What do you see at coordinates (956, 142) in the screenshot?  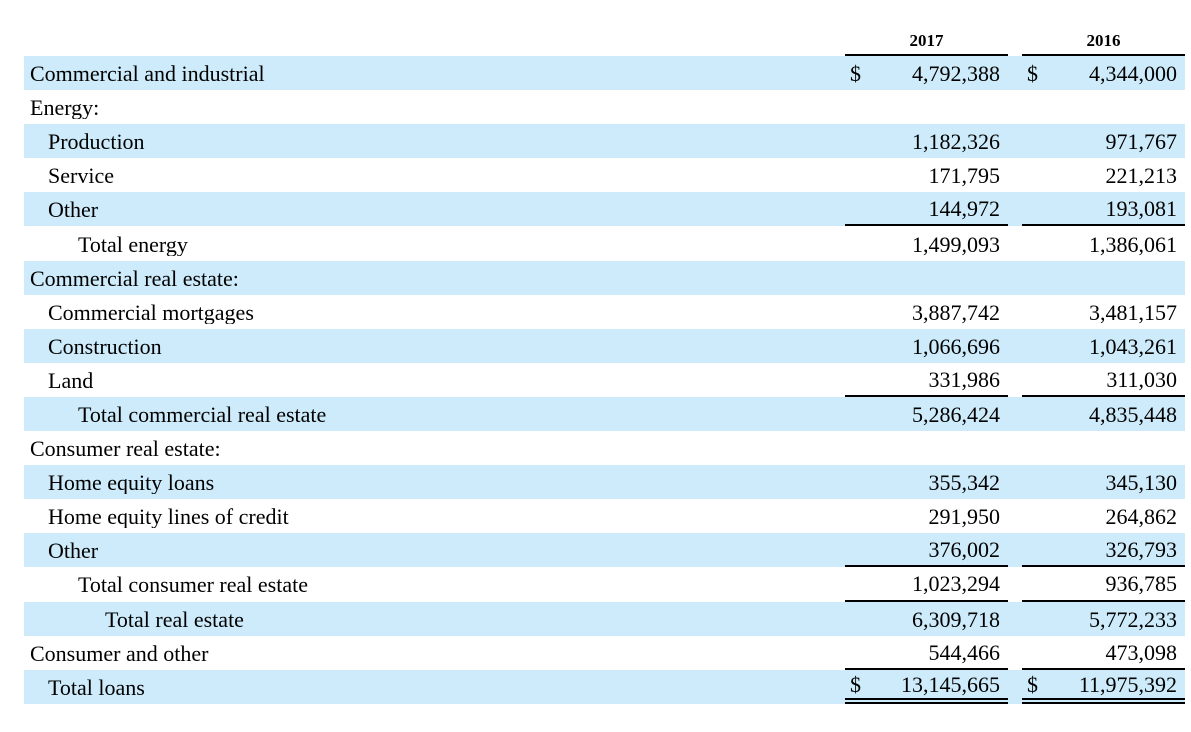 I see `cell-value: 1,182,326` at bounding box center [956, 142].